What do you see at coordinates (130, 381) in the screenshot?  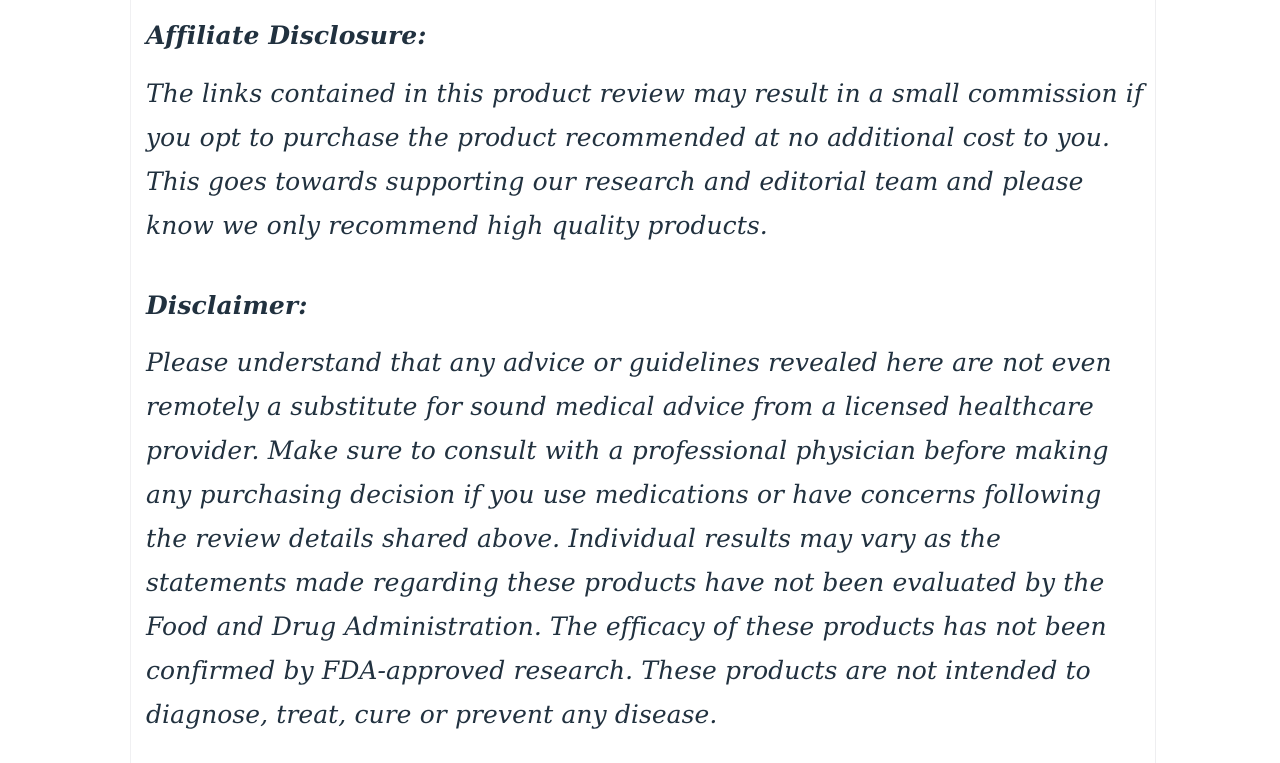 I see `content-column-left-rule` at bounding box center [130, 381].